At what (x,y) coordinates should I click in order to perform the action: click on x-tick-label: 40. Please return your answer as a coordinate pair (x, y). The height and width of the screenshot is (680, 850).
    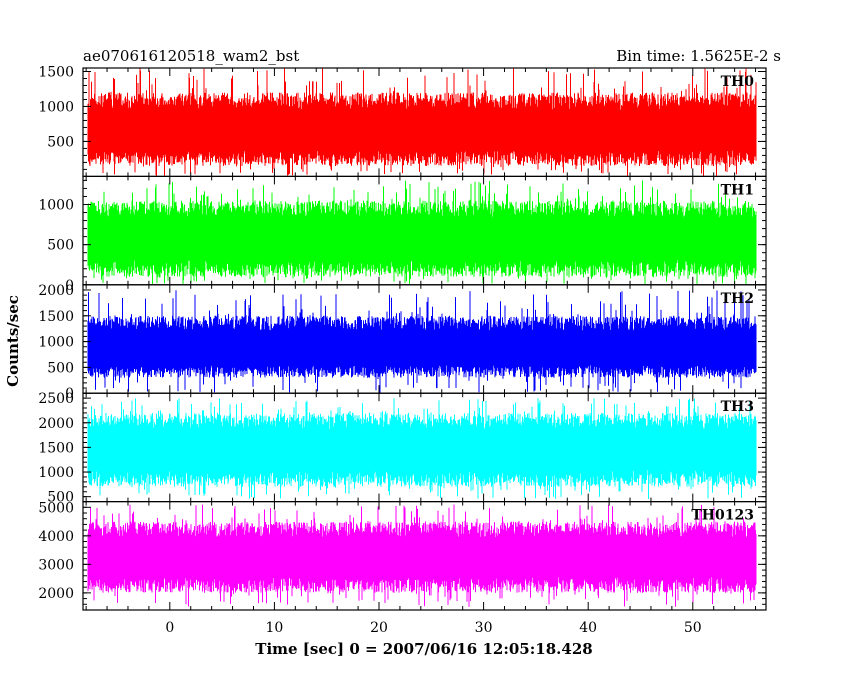
    Looking at the image, I should click on (588, 628).